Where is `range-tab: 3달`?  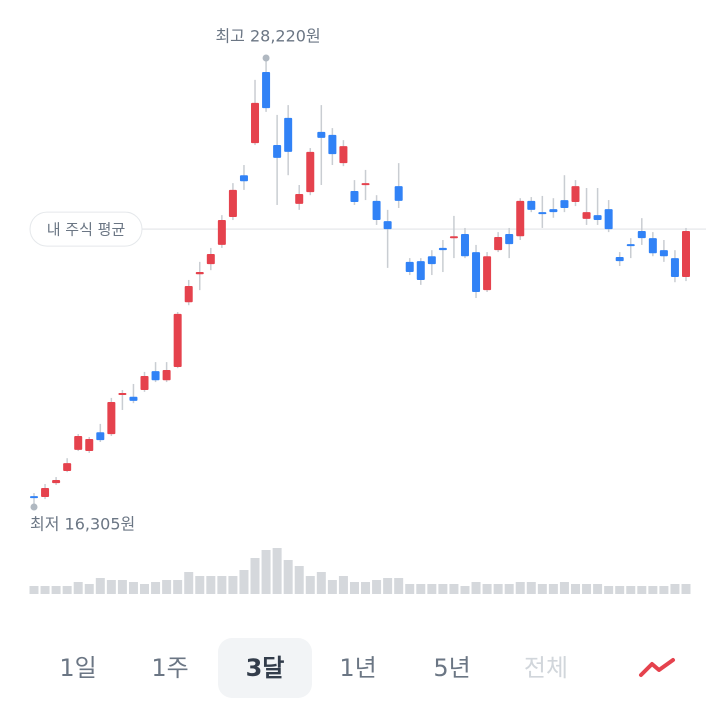 range-tab: 3달 is located at coordinates (265, 668).